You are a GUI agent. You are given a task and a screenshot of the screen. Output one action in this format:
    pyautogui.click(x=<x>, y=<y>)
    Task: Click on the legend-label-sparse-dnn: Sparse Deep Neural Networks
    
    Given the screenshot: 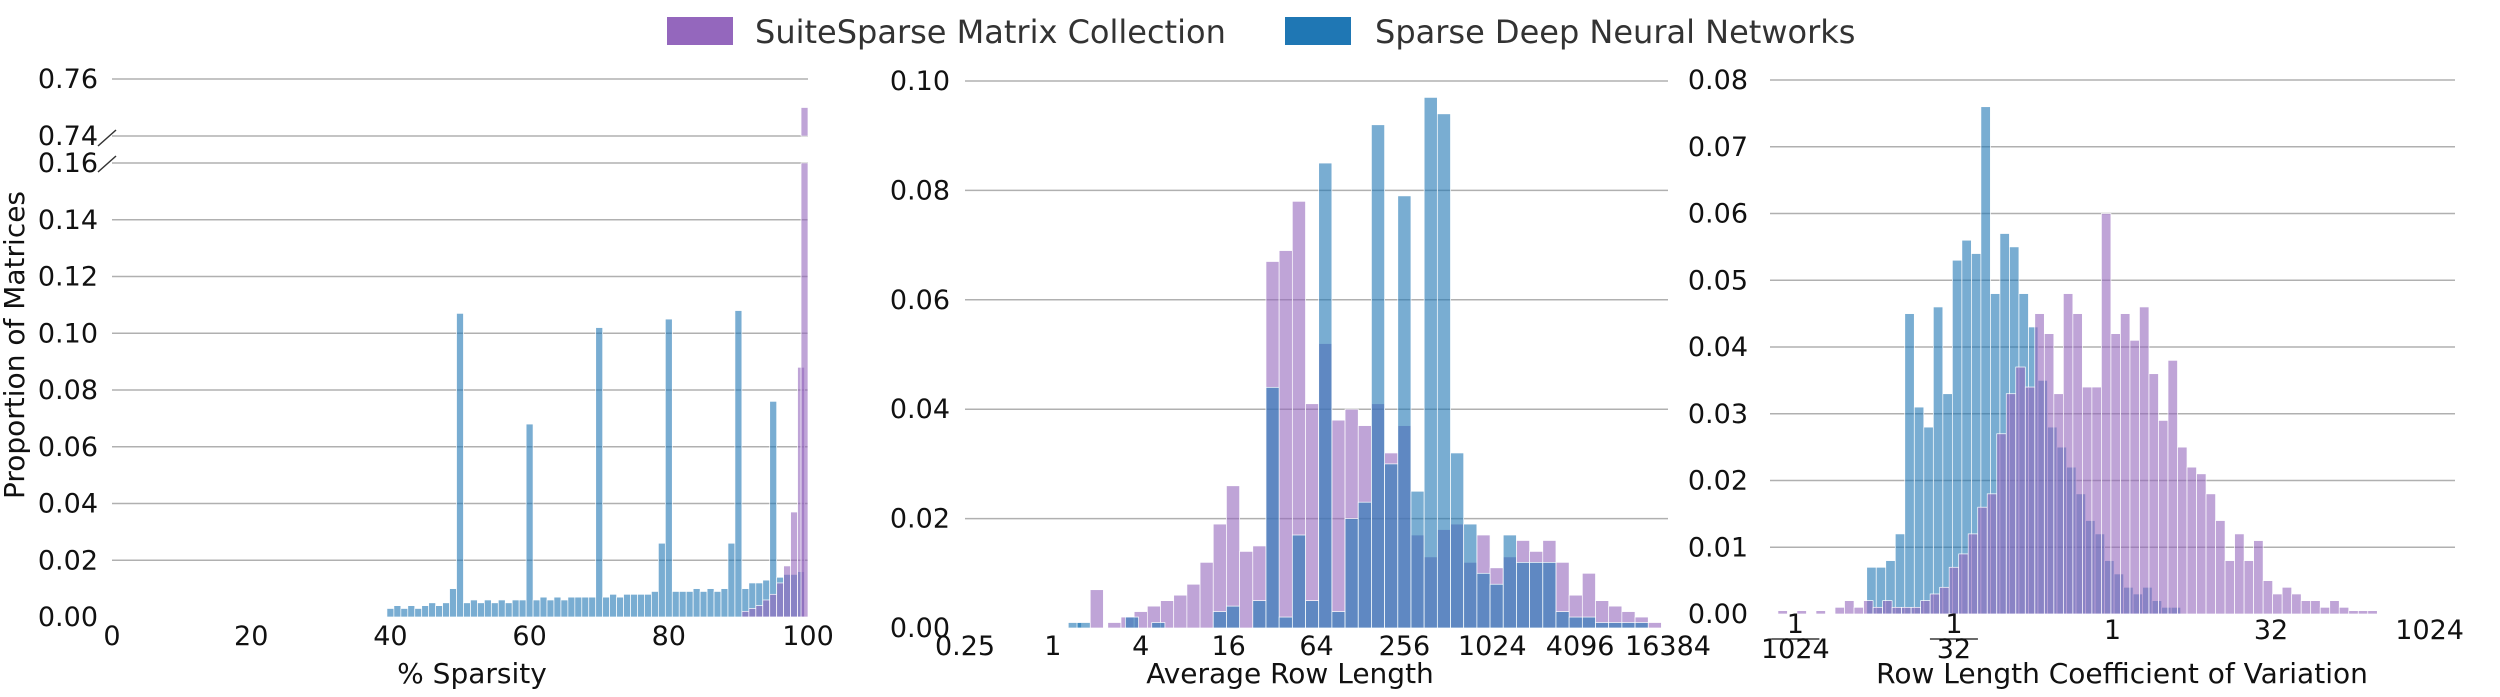 What is the action you would take?
    pyautogui.click(x=1615, y=32)
    